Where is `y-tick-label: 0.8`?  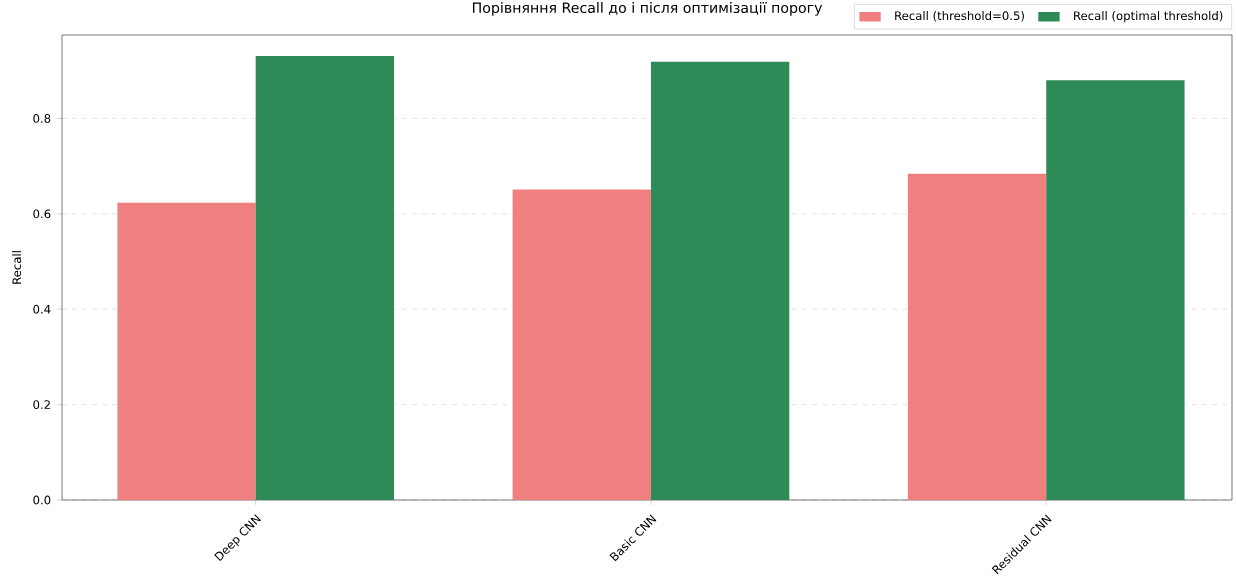
y-tick-label: 0.8 is located at coordinates (42, 118).